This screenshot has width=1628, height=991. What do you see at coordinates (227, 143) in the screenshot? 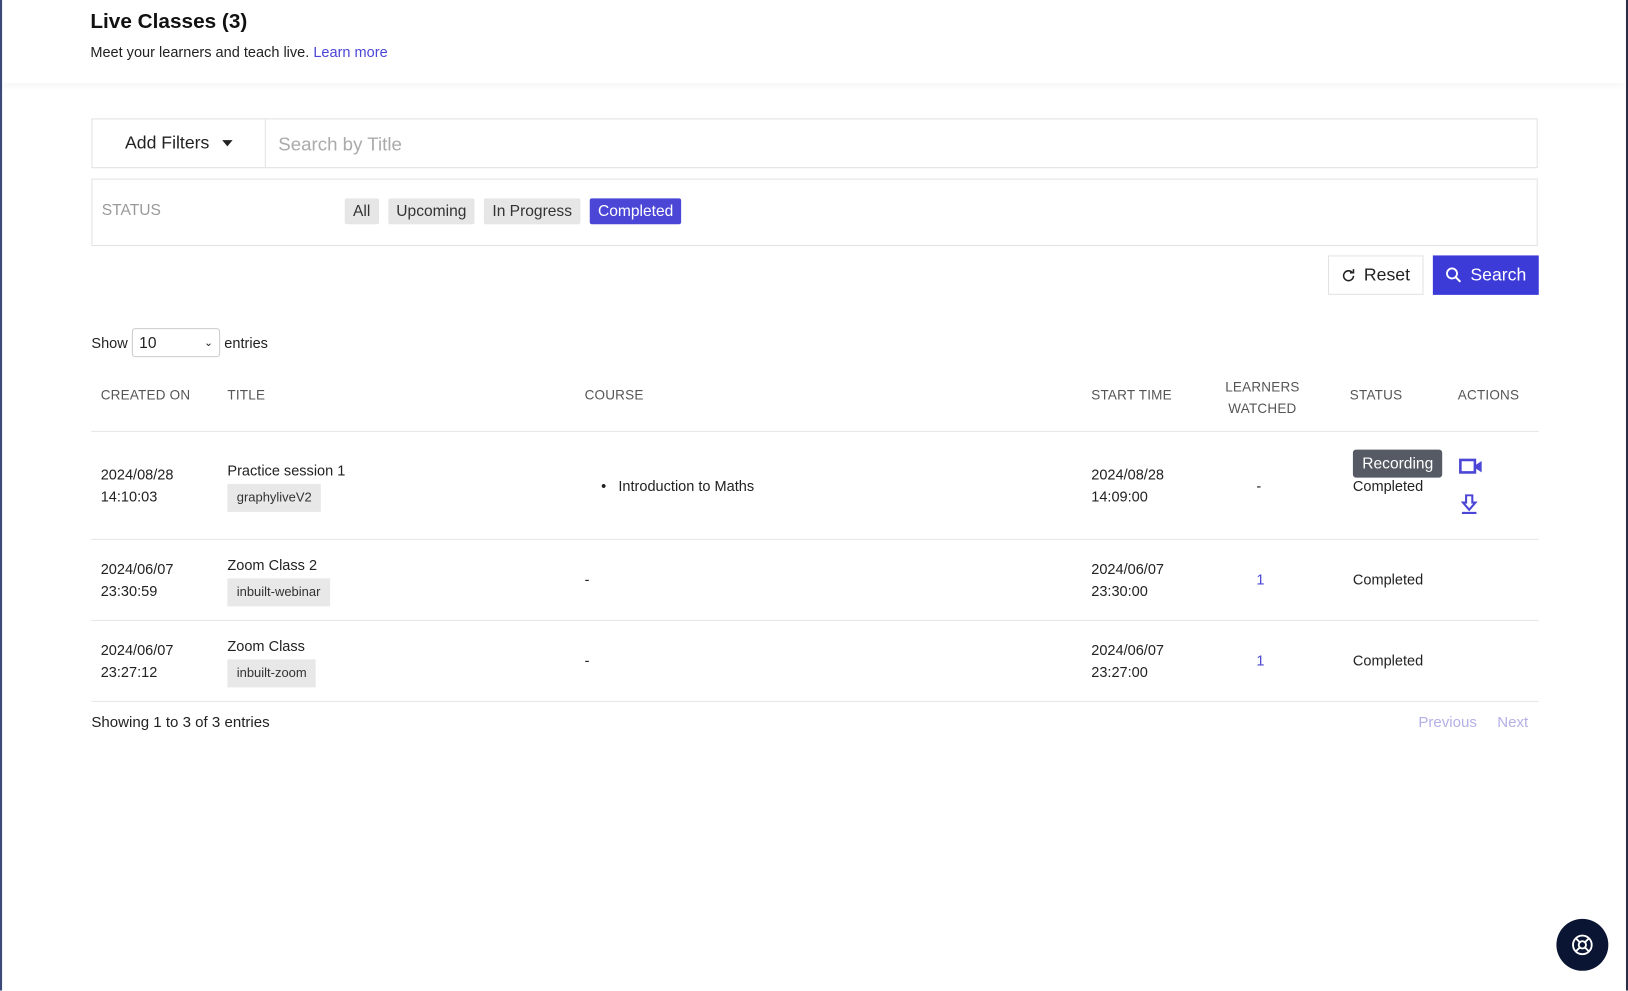
I see `caret-down-icon` at bounding box center [227, 143].